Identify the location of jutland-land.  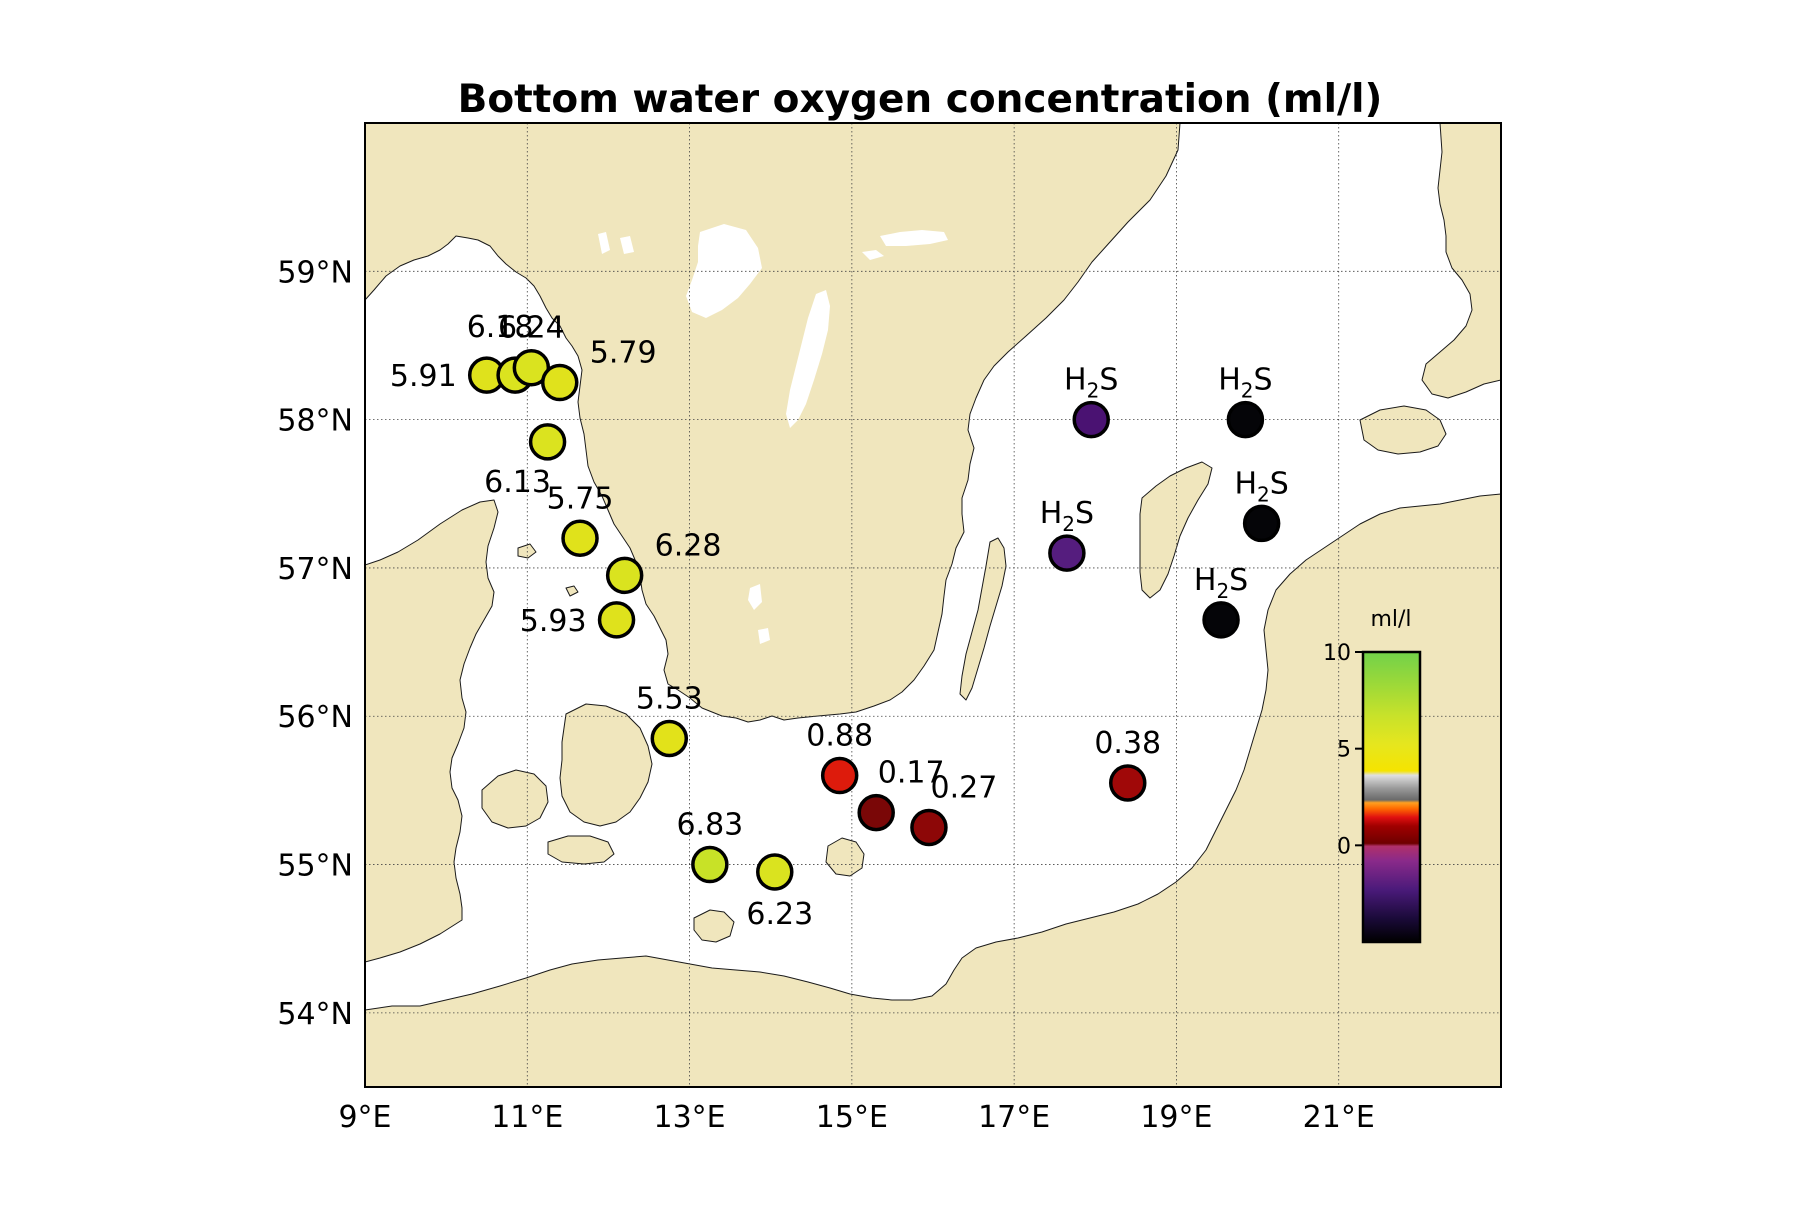
(432, 731).